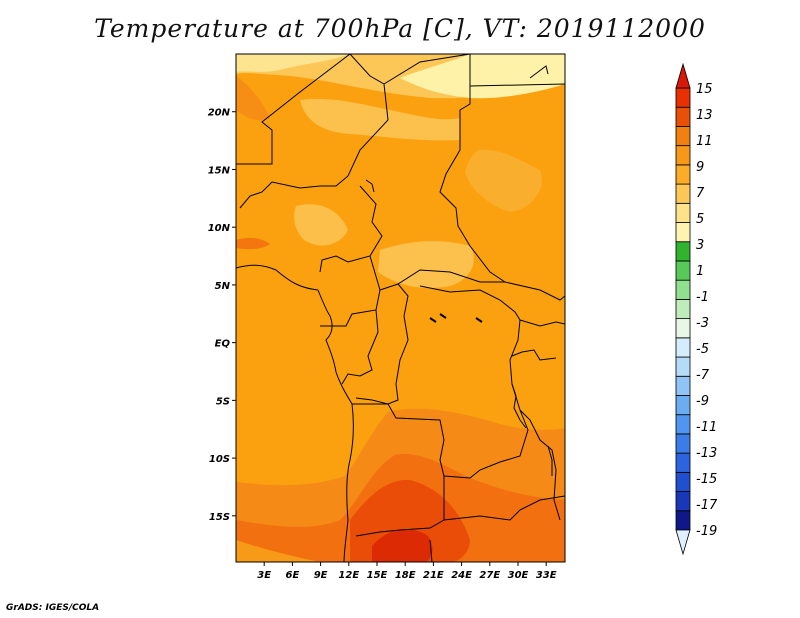 The width and height of the screenshot is (800, 618). I want to click on border-zambia-south, so click(504, 508).